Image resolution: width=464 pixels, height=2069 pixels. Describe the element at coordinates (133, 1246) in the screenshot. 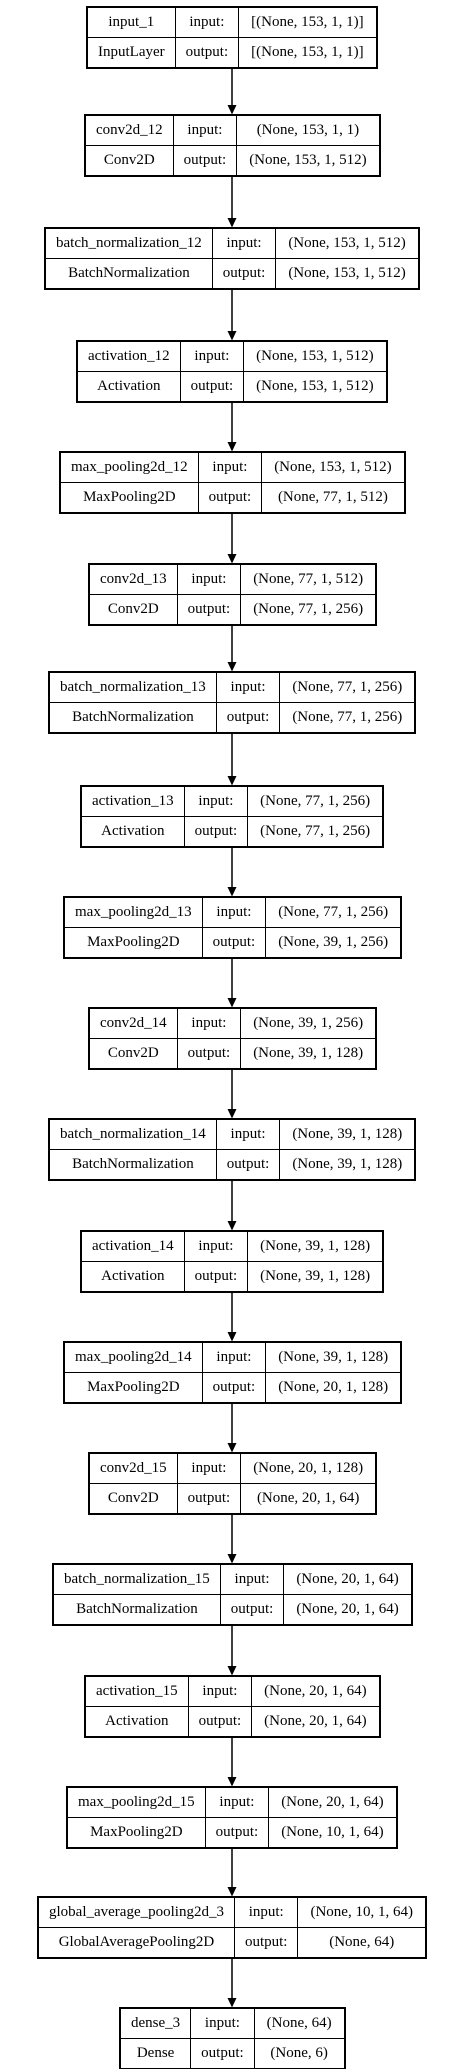

I see `layer-name: activation_14` at that location.